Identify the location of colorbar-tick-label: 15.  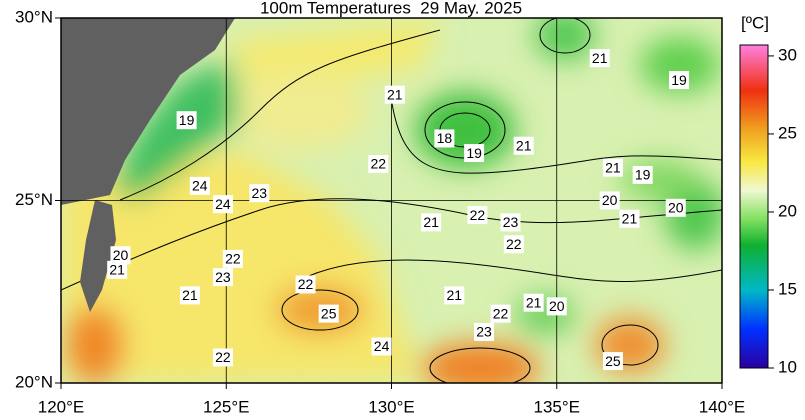
(787, 288).